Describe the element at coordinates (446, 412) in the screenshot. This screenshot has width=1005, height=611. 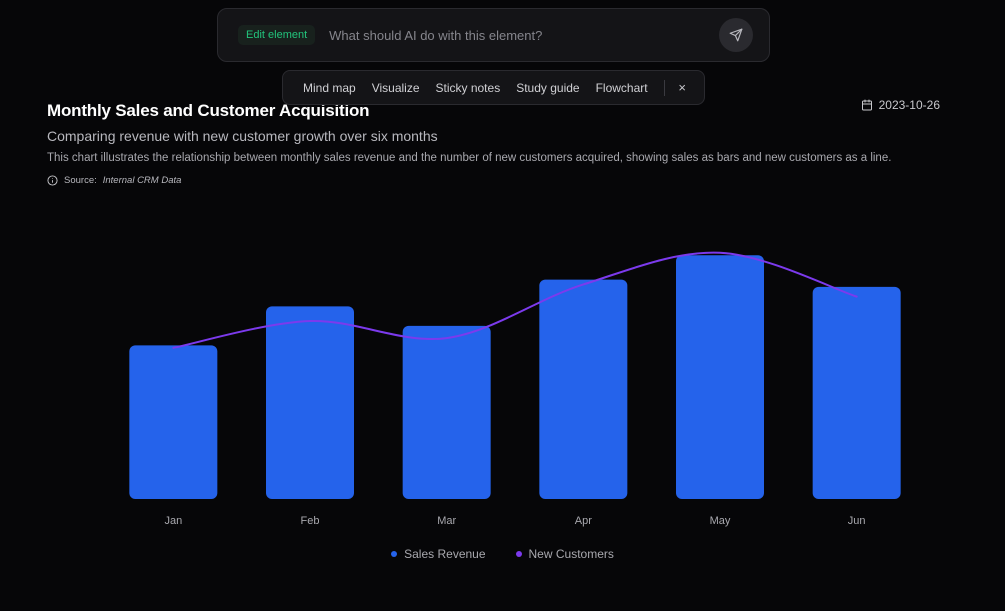
I see `bar-mar` at that location.